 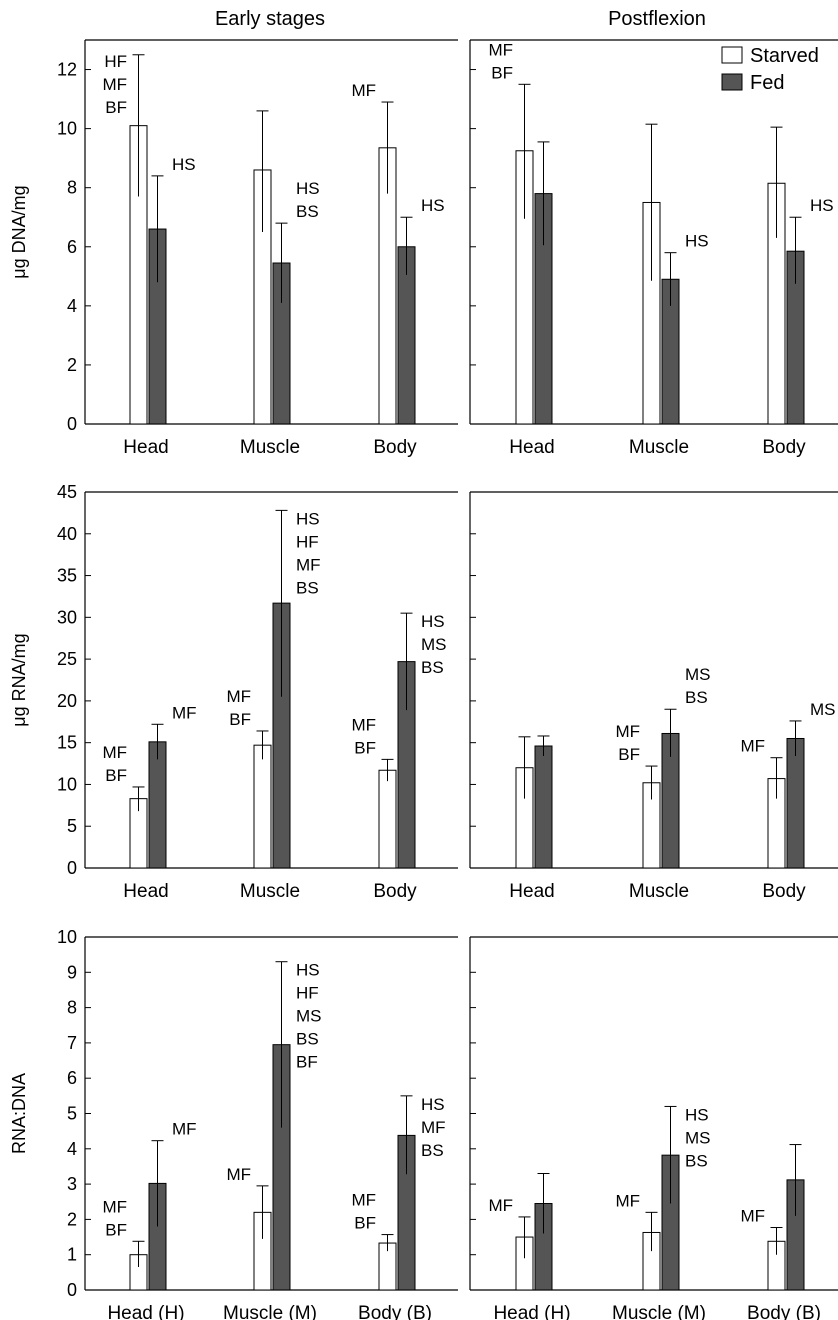 I want to click on y-tick-label: 15, so click(x=67, y=743).